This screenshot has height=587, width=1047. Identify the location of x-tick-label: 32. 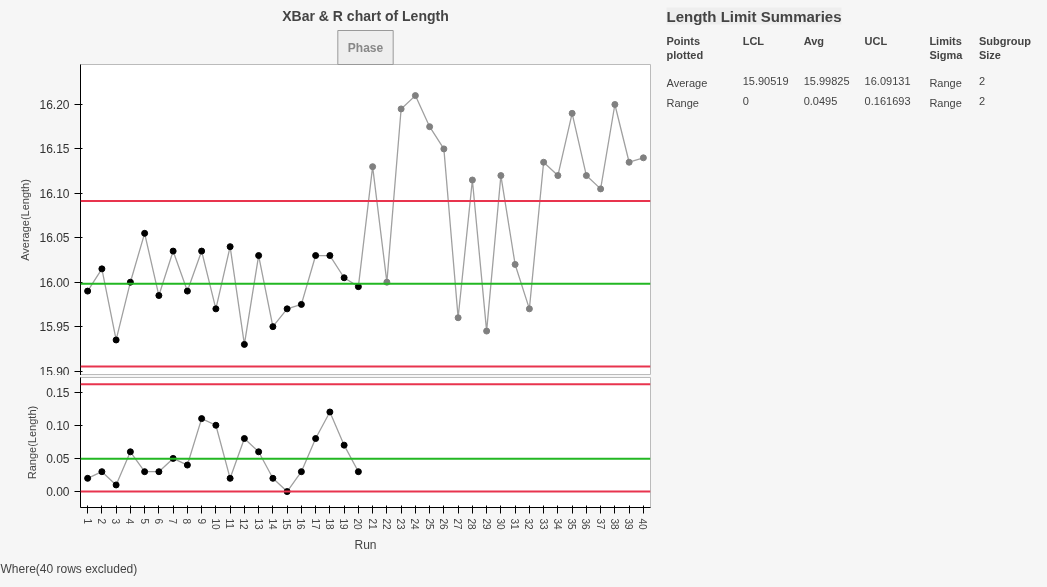
(529, 524).